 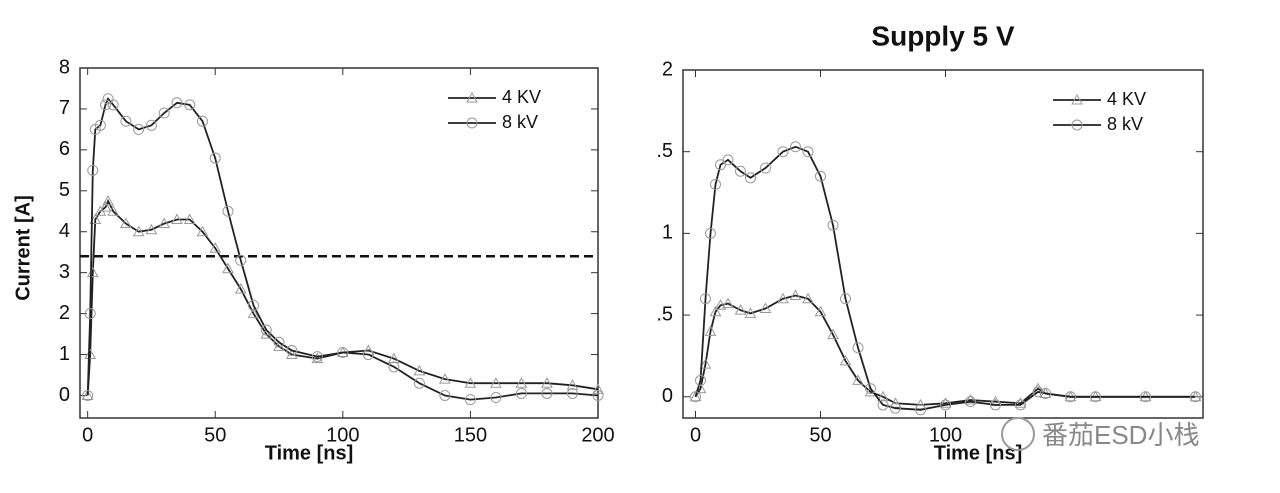 I want to click on y-tick-label: 8, so click(x=64, y=67).